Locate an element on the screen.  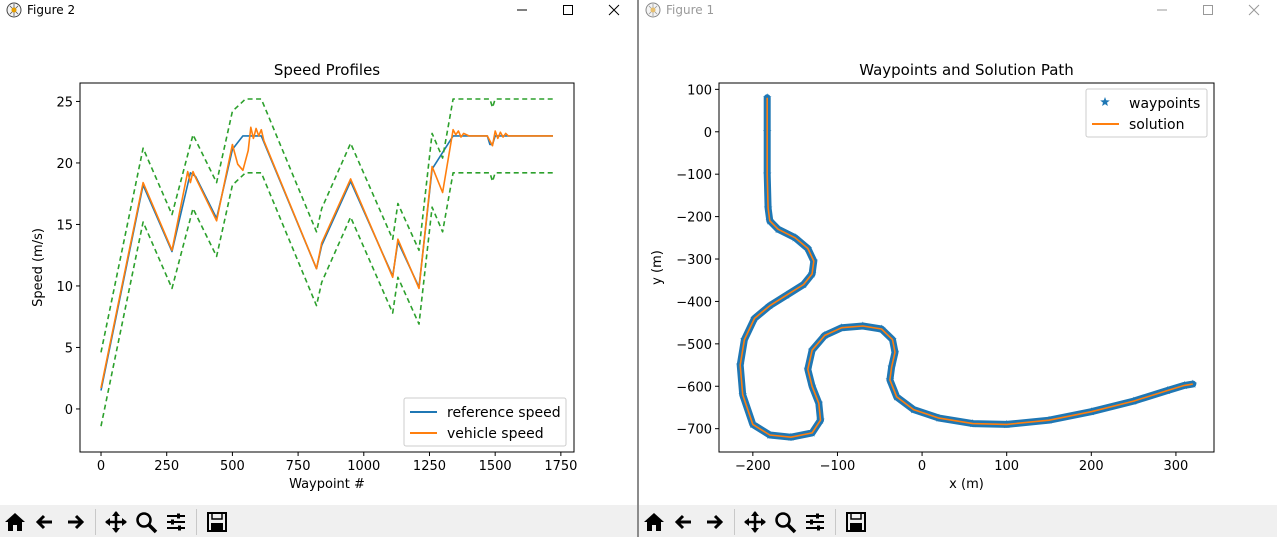
x-tick-label: 750 is located at coordinates (298, 466).